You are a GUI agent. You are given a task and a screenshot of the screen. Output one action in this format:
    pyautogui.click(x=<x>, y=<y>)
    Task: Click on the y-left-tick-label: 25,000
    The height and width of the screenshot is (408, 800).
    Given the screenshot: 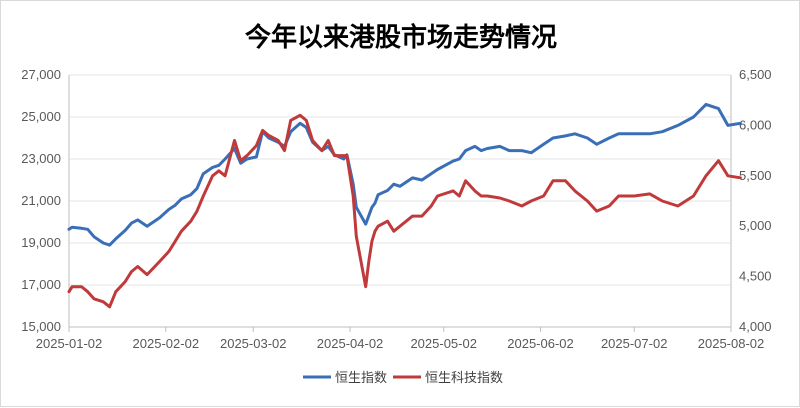 What is the action you would take?
    pyautogui.click(x=41, y=116)
    